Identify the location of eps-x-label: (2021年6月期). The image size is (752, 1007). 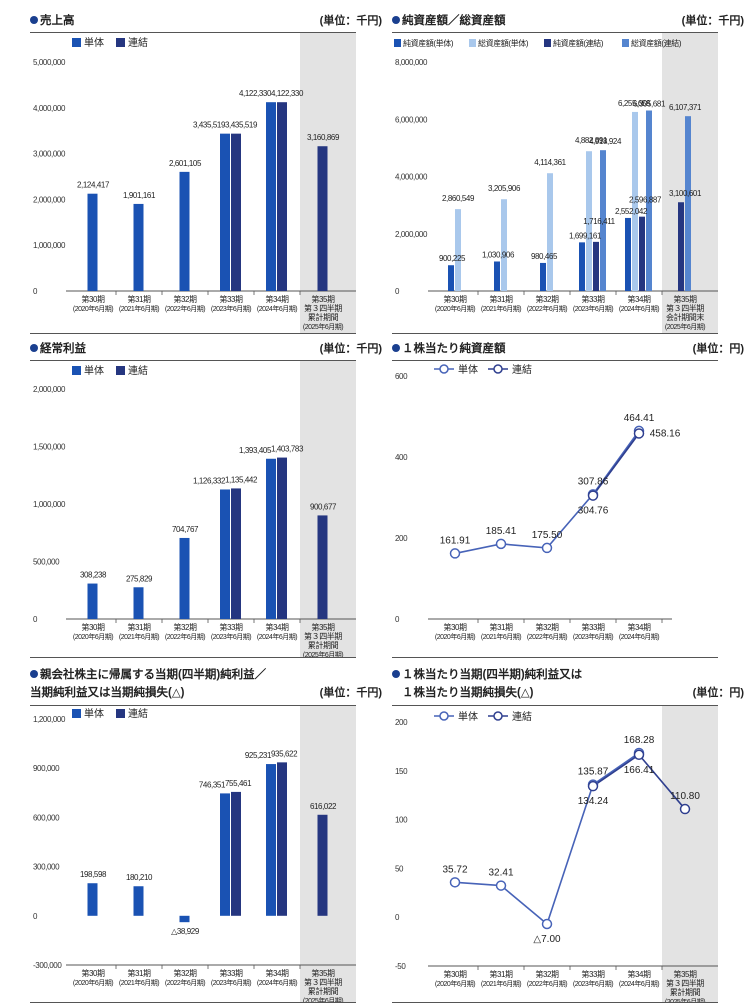
(501, 983).